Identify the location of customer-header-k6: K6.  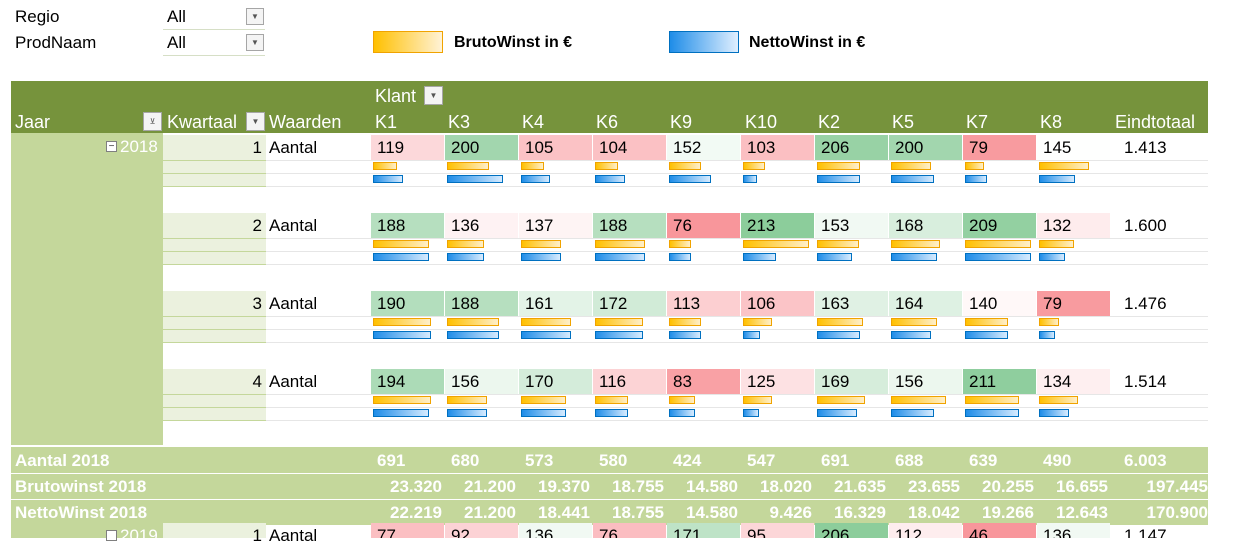
(607, 122).